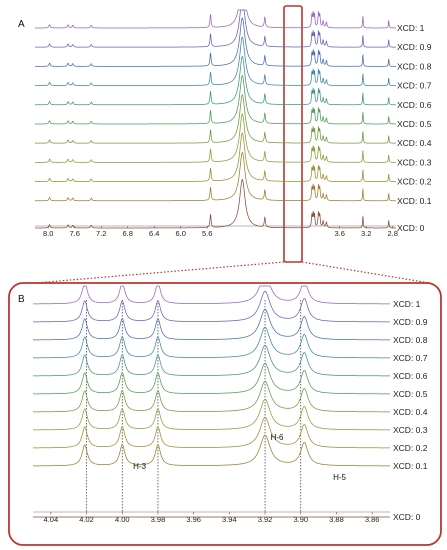 The height and width of the screenshot is (550, 447). What do you see at coordinates (128, 233) in the screenshot?
I see `x-tick-label: 6.8` at bounding box center [128, 233].